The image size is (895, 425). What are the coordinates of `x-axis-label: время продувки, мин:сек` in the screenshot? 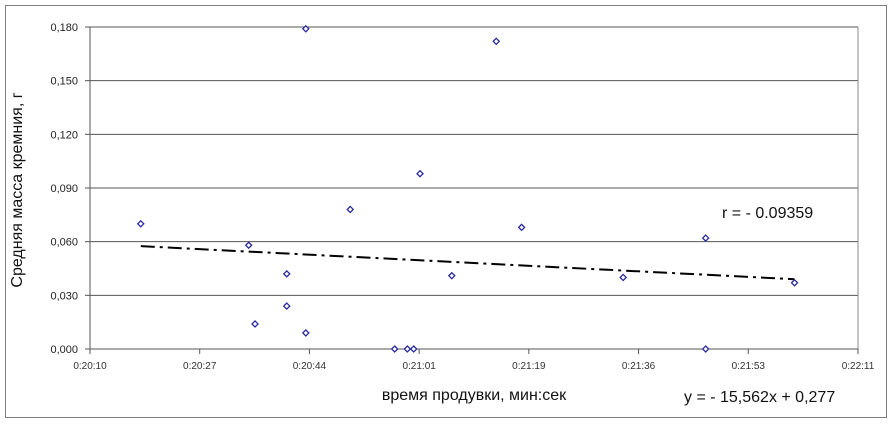 It's located at (474, 395).